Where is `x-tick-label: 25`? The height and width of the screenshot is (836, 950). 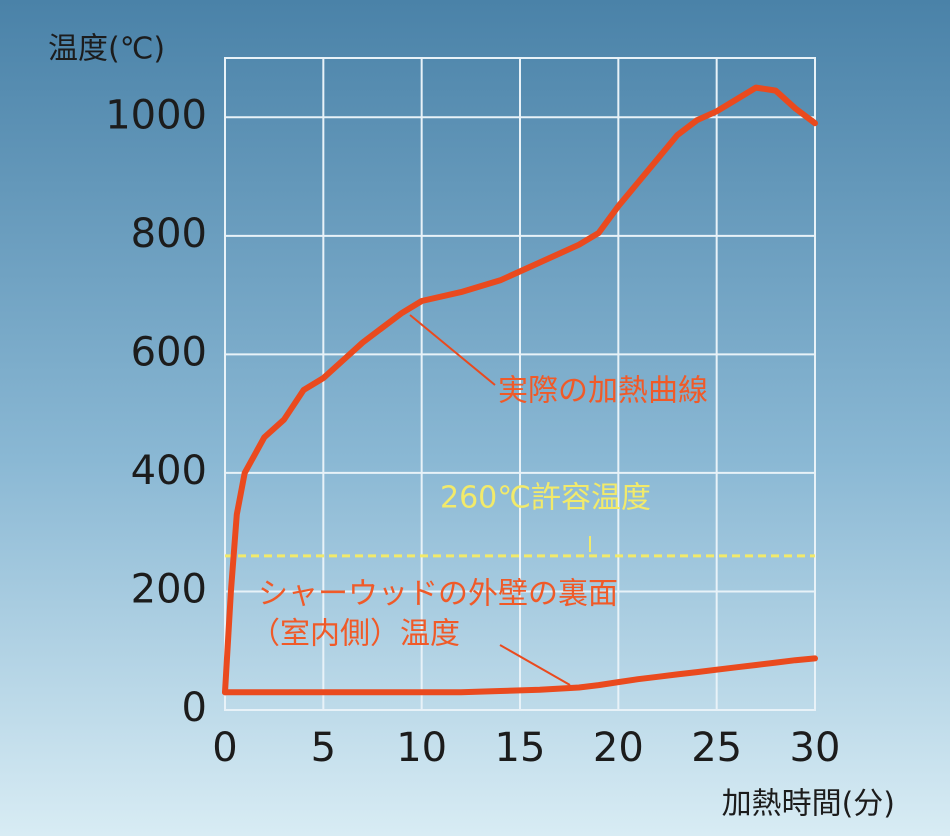 x-tick-label: 25 is located at coordinates (716, 748).